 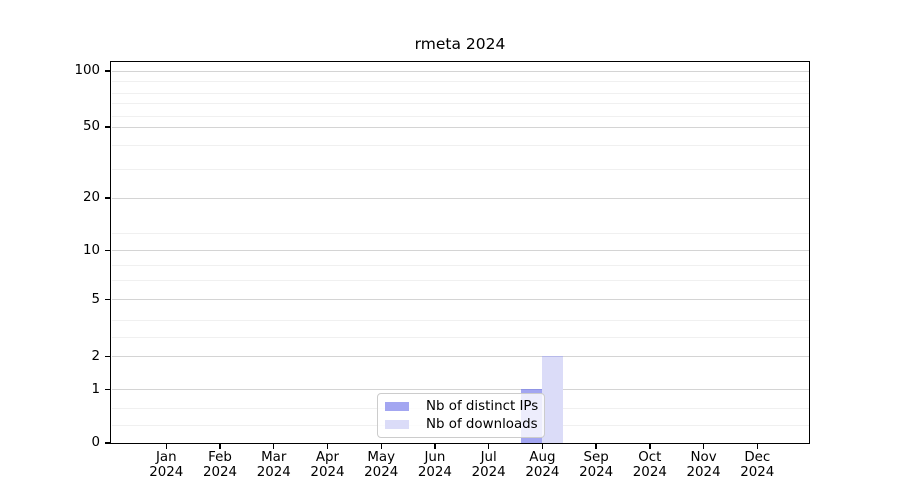 What do you see at coordinates (327, 465) in the screenshot?
I see `x-axis-tick-label: Apr 2024` at bounding box center [327, 465].